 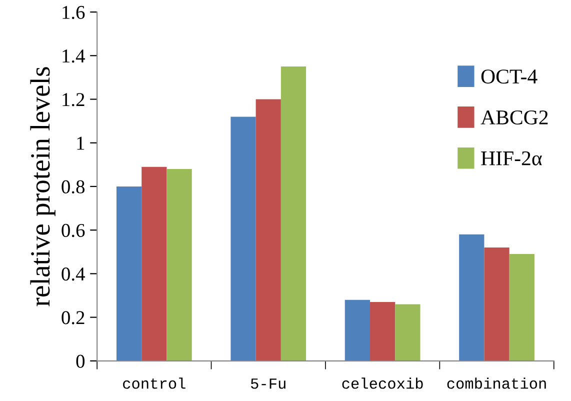 What do you see at coordinates (73, 274) in the screenshot?
I see `y-tick-label: 0.4` at bounding box center [73, 274].